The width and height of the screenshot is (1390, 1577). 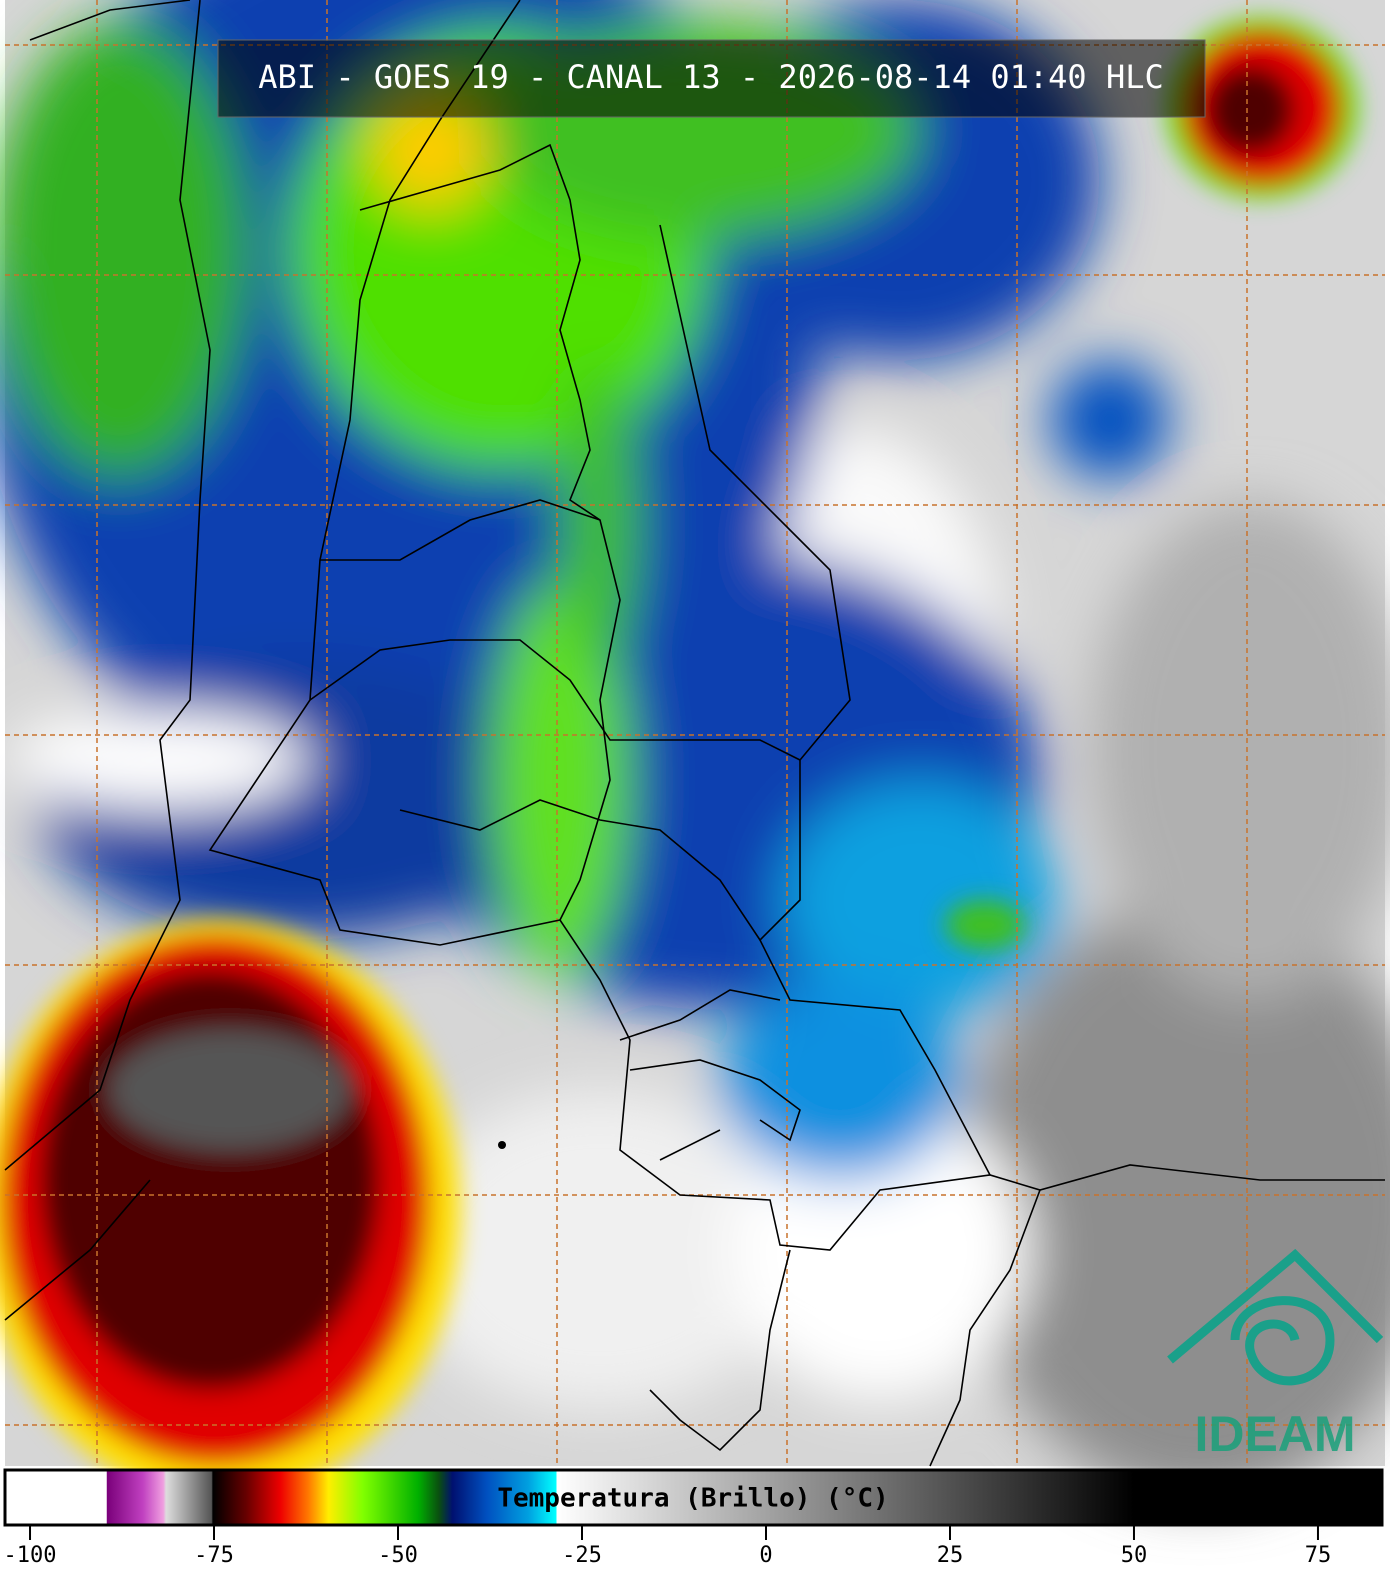 What do you see at coordinates (765, 1555) in the screenshot?
I see `tick-label: 0` at bounding box center [765, 1555].